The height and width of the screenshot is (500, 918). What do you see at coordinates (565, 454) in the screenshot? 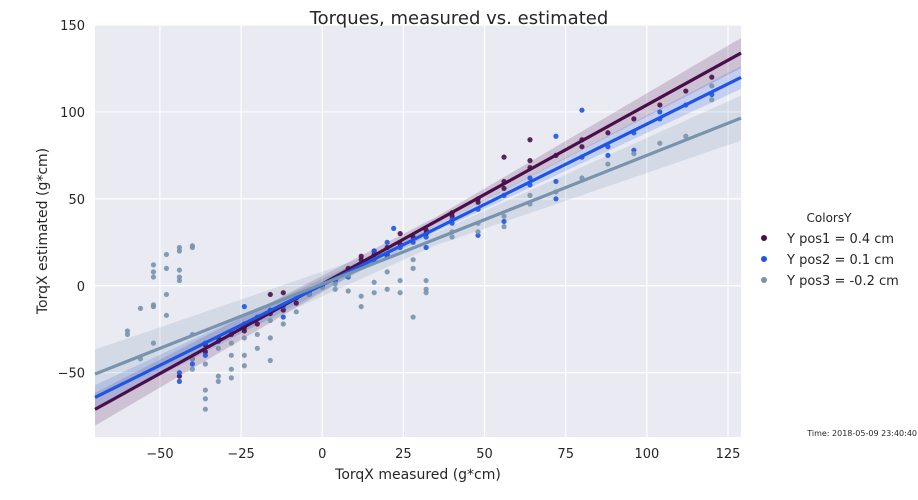
I see `x-tick-label: 75` at bounding box center [565, 454].